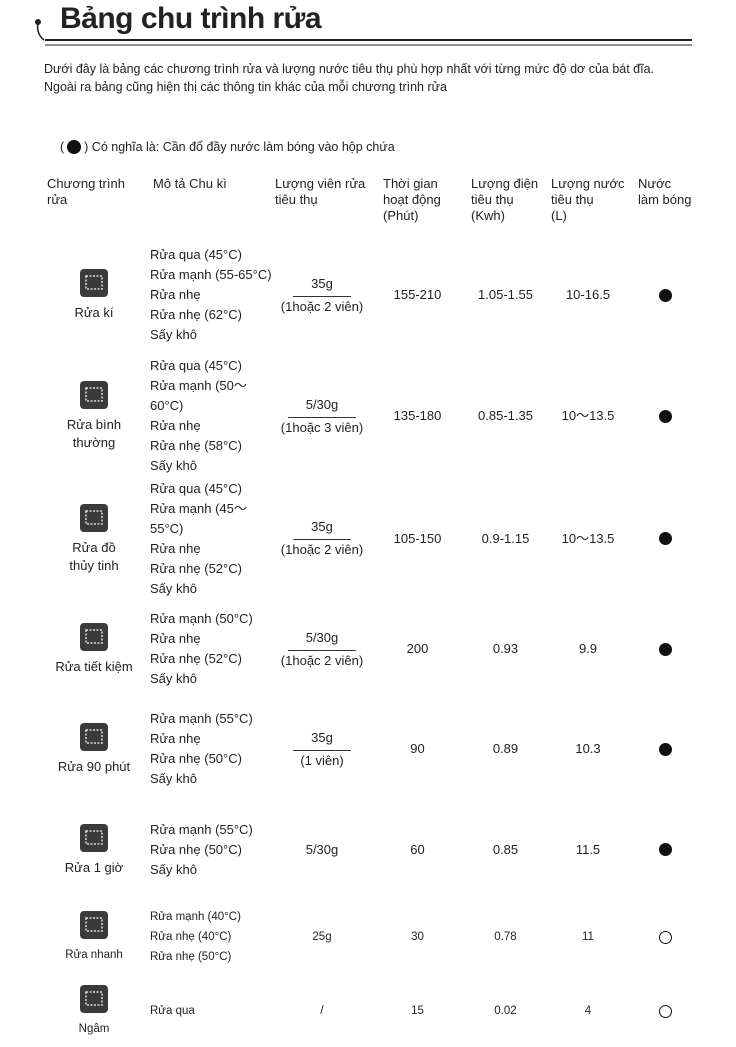 The image size is (736, 1047). I want to click on cell: 30, so click(417, 937).